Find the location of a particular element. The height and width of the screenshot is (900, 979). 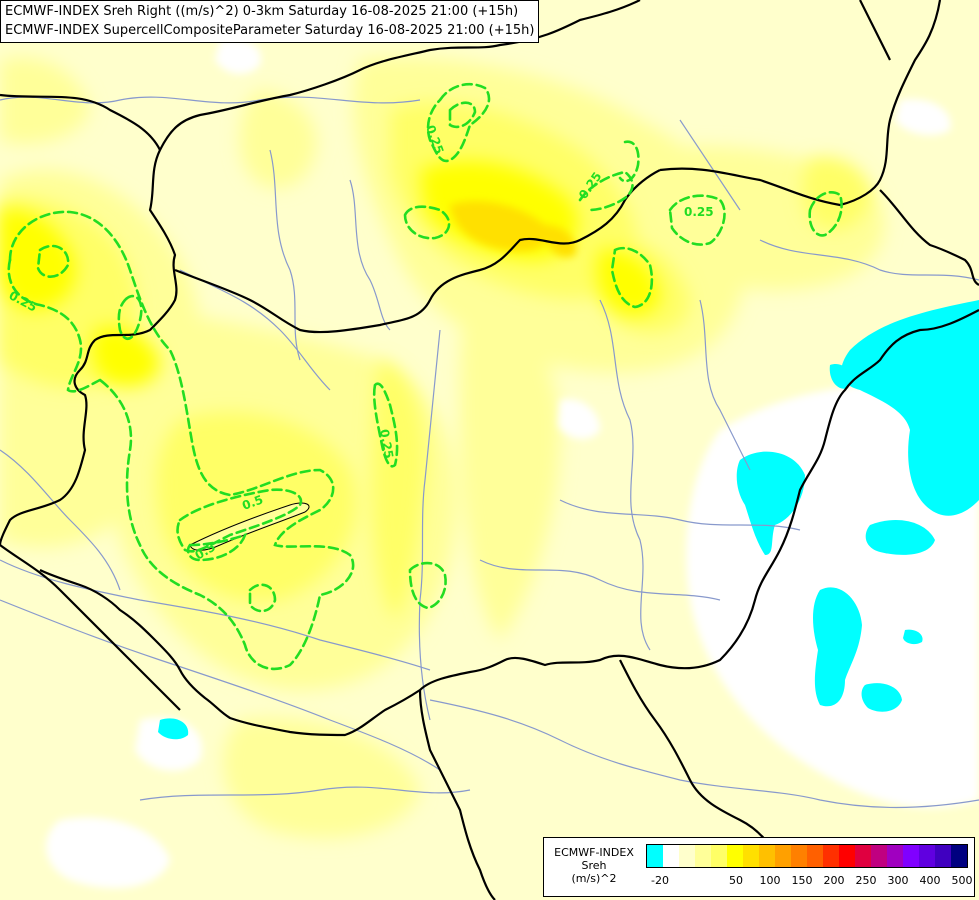

legend-tick-label: 250 is located at coordinates (866, 880).